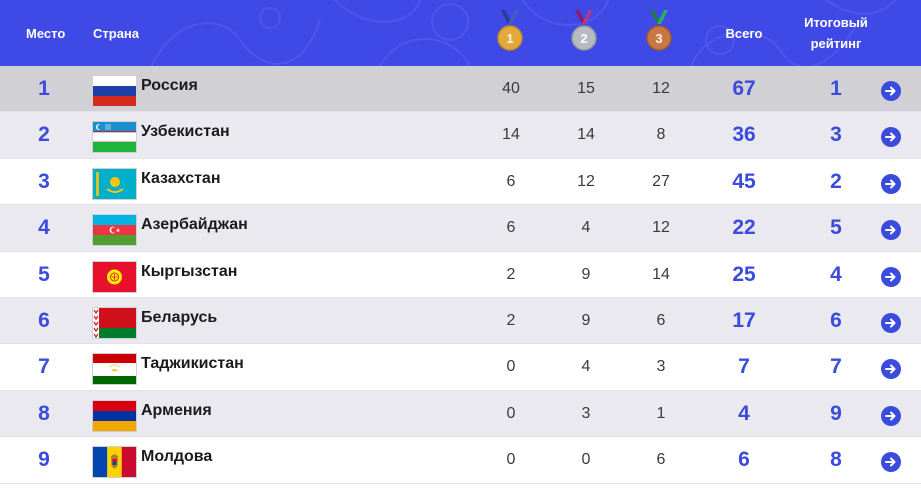 The height and width of the screenshot is (500, 921). I want to click on gold-count: 14, so click(511, 135).